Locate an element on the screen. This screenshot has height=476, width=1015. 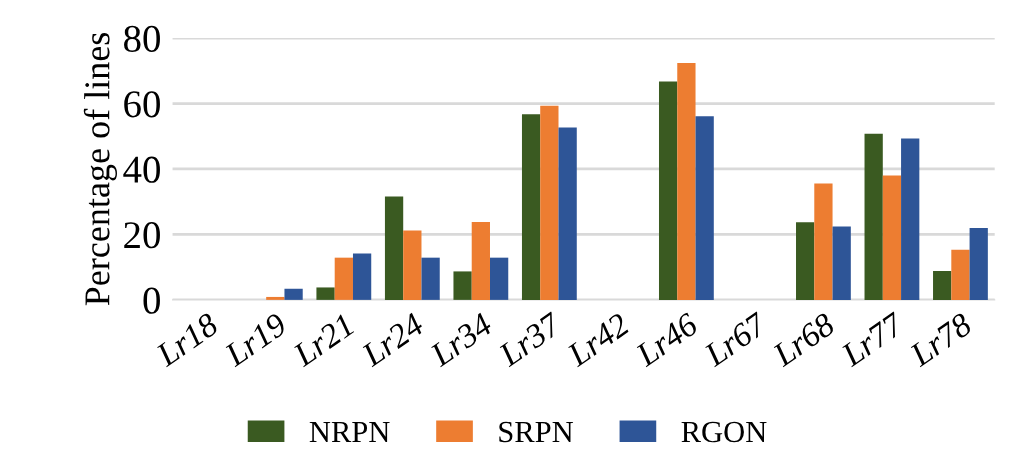
x-tick-label: Lr21 is located at coordinates (323, 340).